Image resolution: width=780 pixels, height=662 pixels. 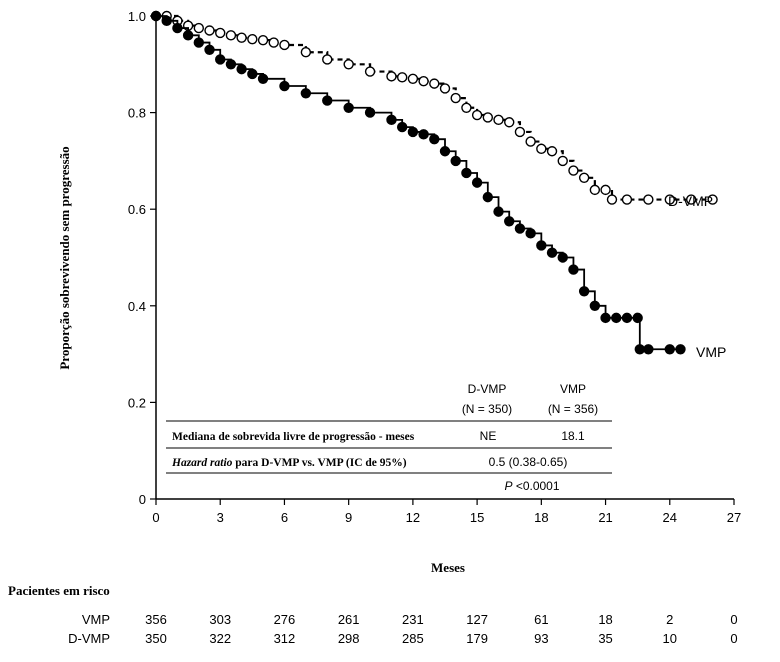 I want to click on at-risk-value: 35, so click(x=605, y=638).